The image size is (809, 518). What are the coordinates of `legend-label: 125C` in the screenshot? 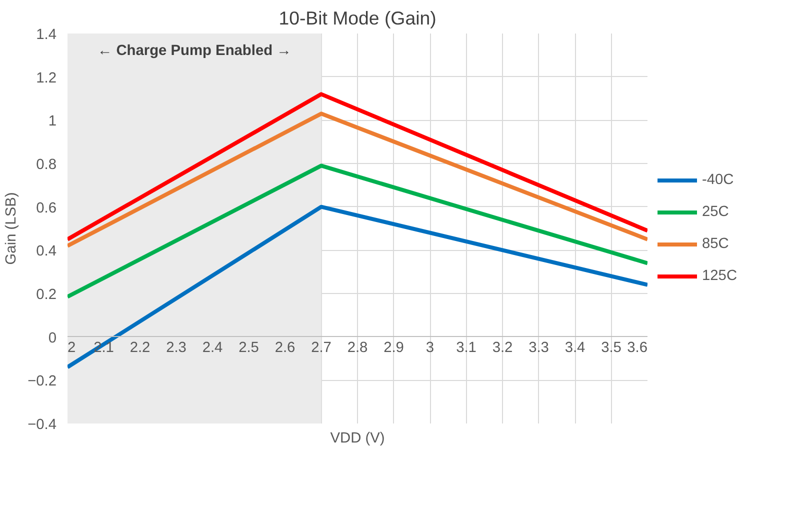 It's located at (720, 276).